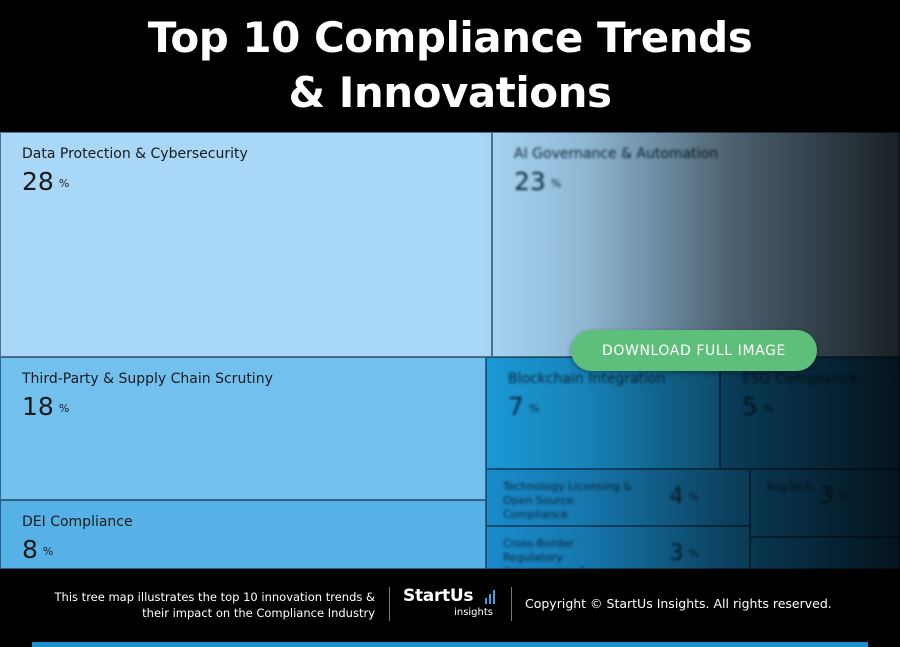 The width and height of the screenshot is (900, 647). What do you see at coordinates (243, 534) in the screenshot?
I see `treemap-tile: DEI Compliance 8%` at bounding box center [243, 534].